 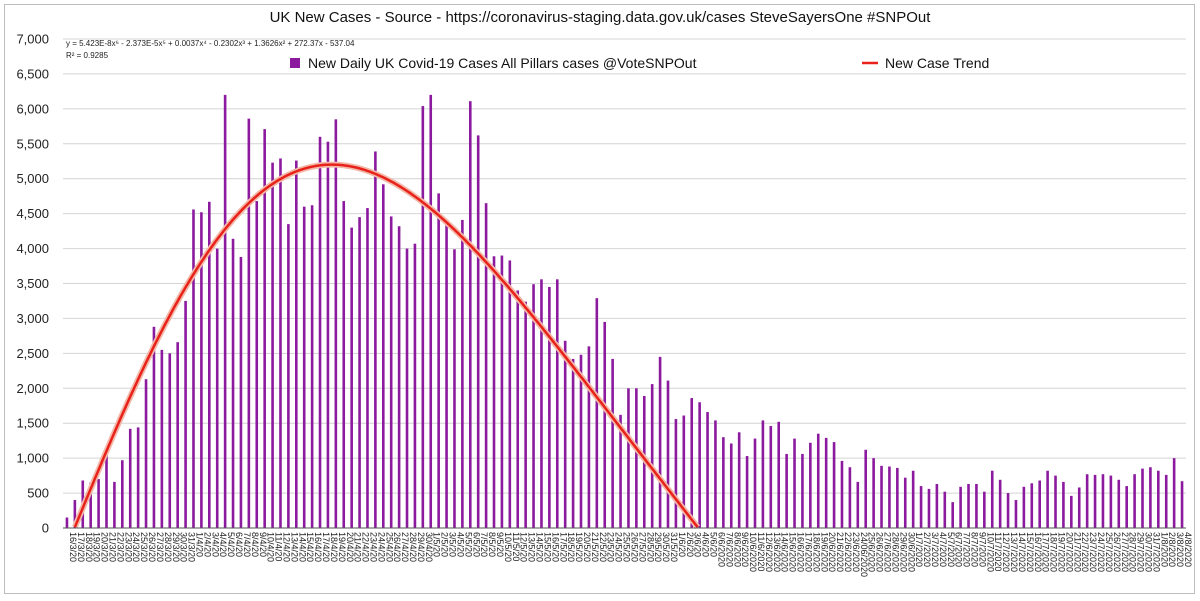 What do you see at coordinates (302, 547) in the screenshot?
I see `x-tick-label: 14/4/20` at bounding box center [302, 547].